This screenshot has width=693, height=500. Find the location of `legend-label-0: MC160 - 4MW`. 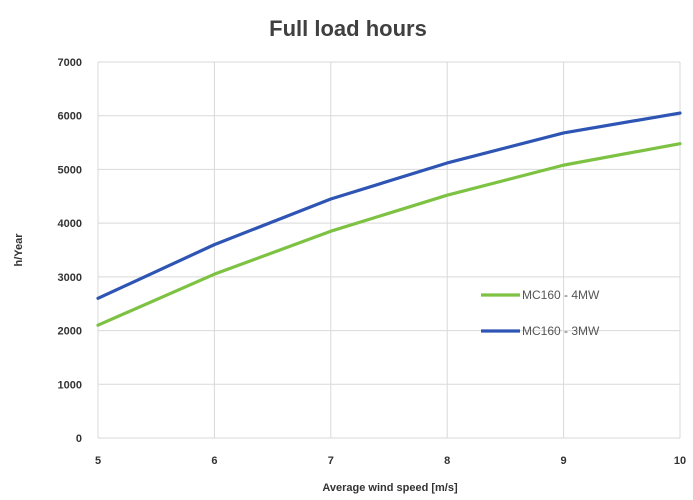

legend-label-0: MC160 - 4MW is located at coordinates (561, 295).